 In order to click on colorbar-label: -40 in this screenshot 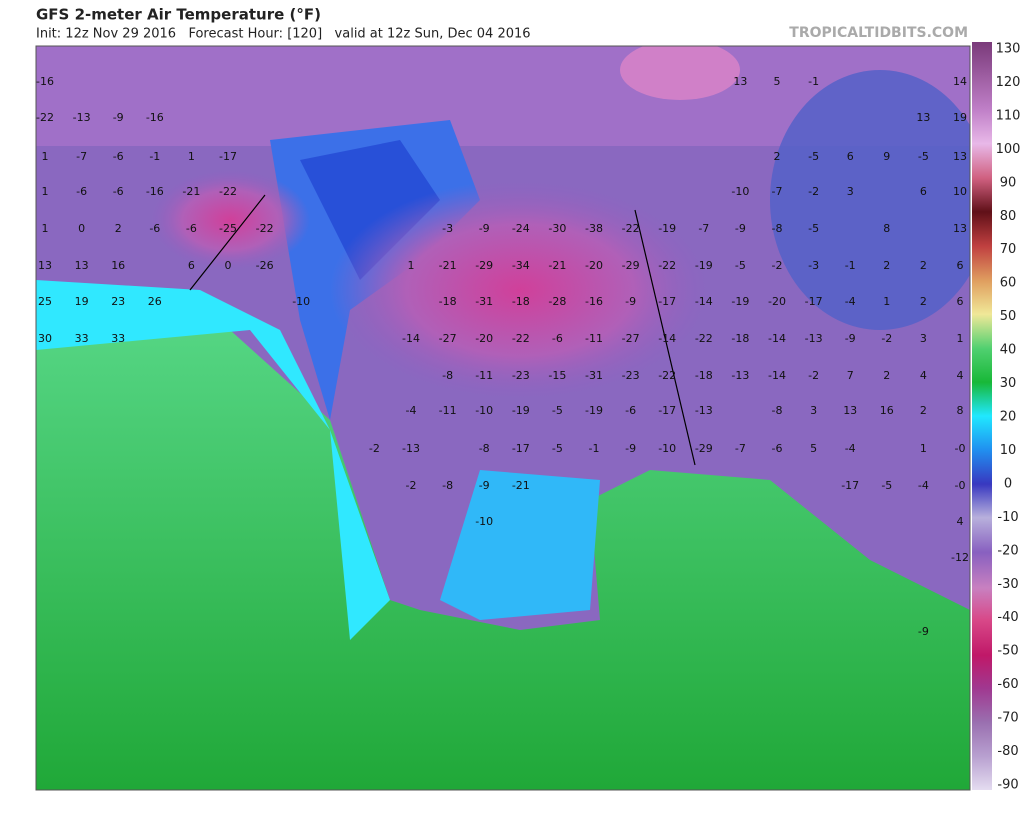, I will do `click(1007, 617)`.